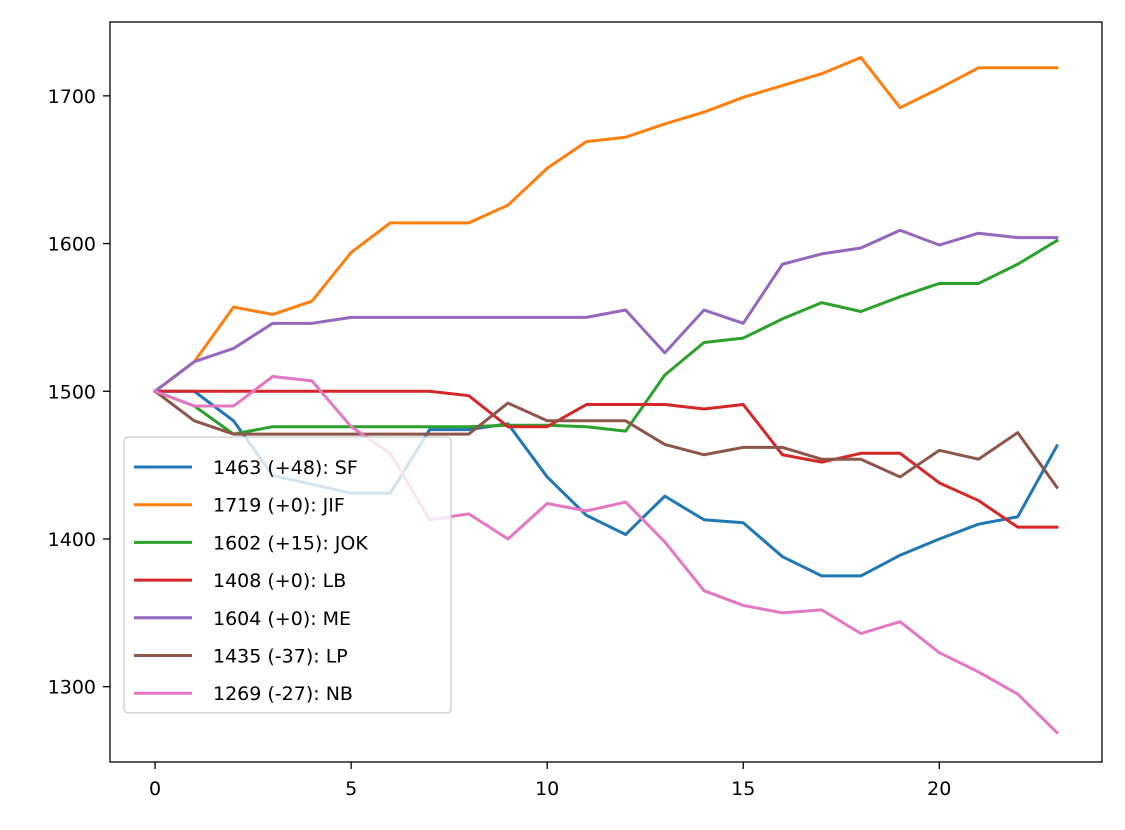 Image resolution: width=1125 pixels, height=830 pixels. Describe the element at coordinates (72, 245) in the screenshot. I see `y-tick-label: 1600` at that location.